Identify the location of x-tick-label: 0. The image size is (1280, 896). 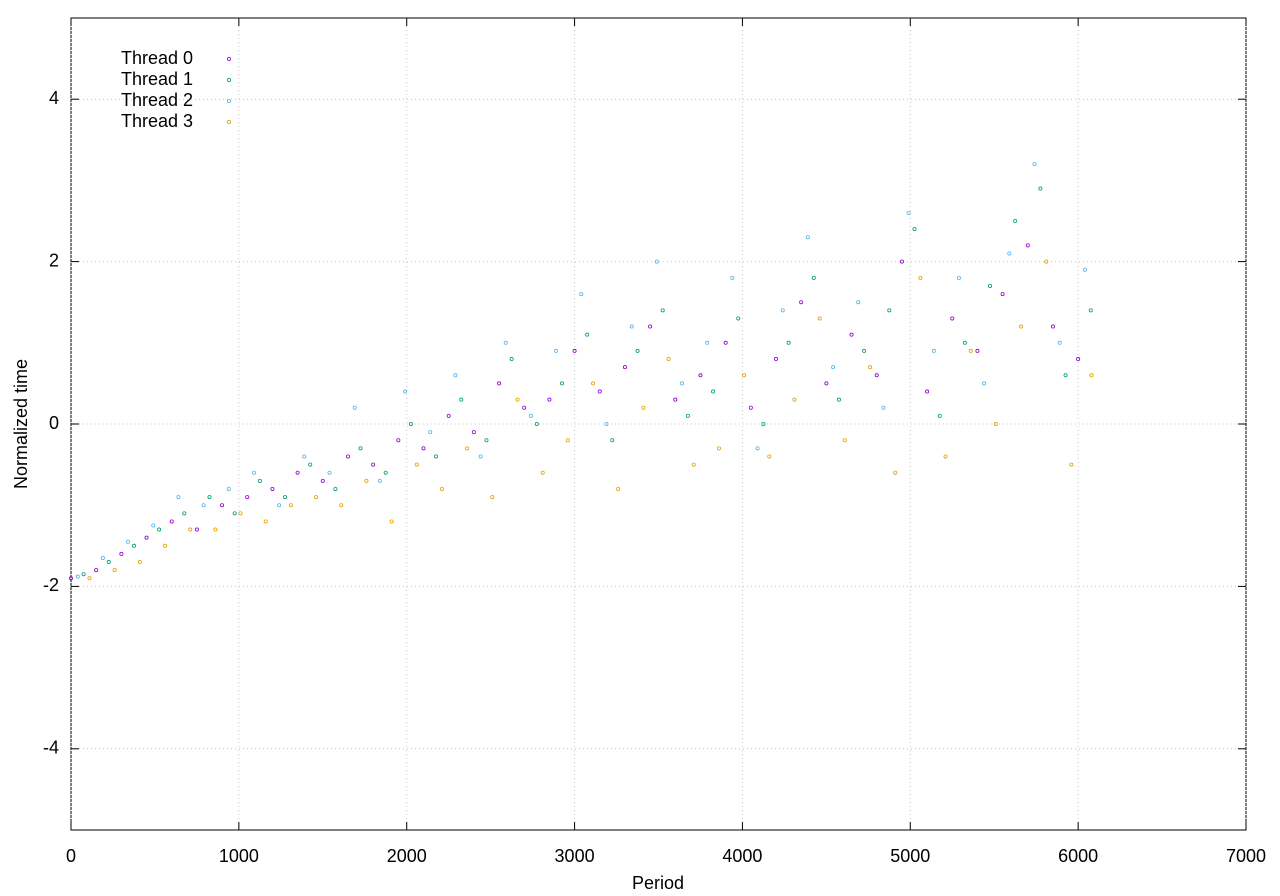
(71, 856).